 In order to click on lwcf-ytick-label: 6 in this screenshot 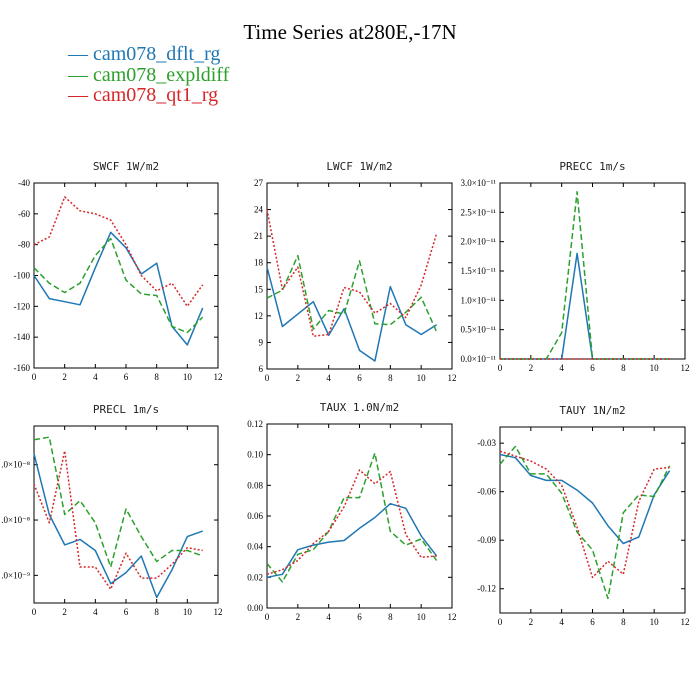, I will do `click(261, 369)`.